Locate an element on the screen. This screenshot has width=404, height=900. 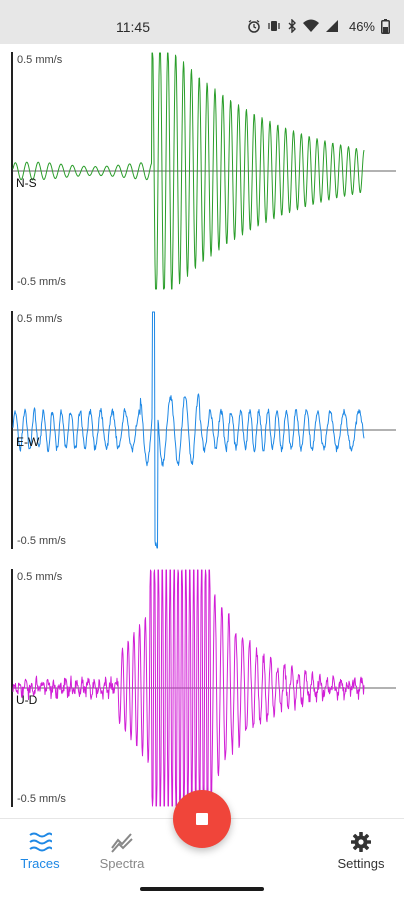
nav-tab-spectra: Spectra is located at coordinates (122, 851).